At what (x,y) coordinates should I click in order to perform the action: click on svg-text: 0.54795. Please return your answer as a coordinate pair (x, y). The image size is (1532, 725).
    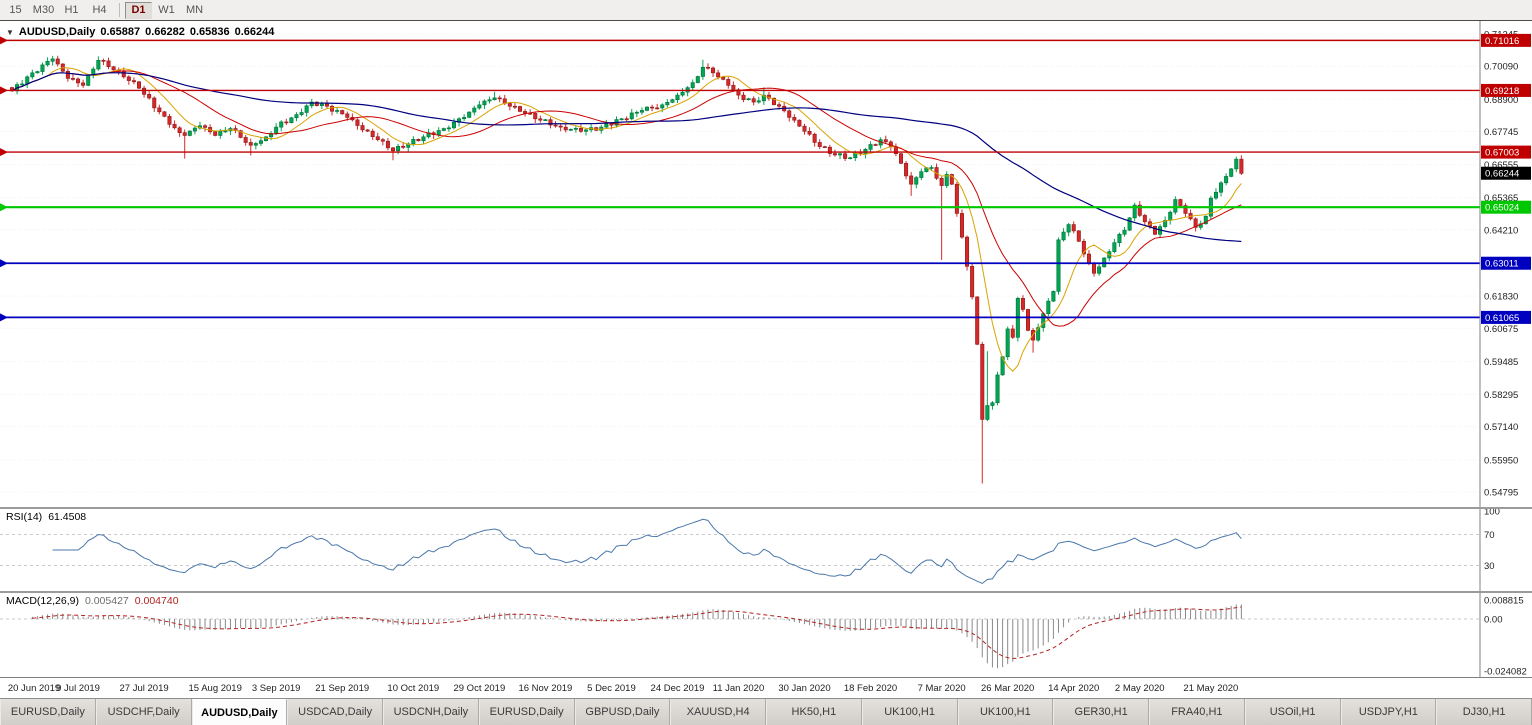
    Looking at the image, I should click on (1501, 492).